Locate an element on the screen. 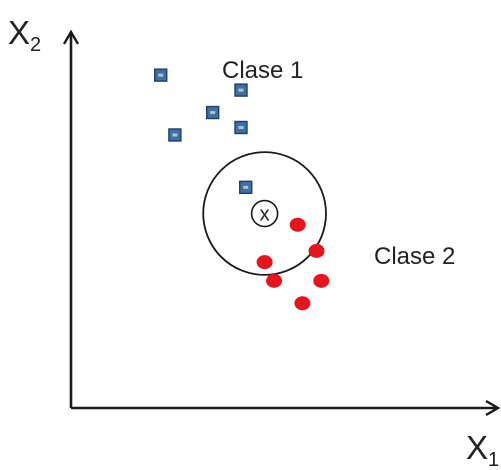 The width and height of the screenshot is (501, 470). y-axis-arrow-icon is located at coordinates (71, 37).